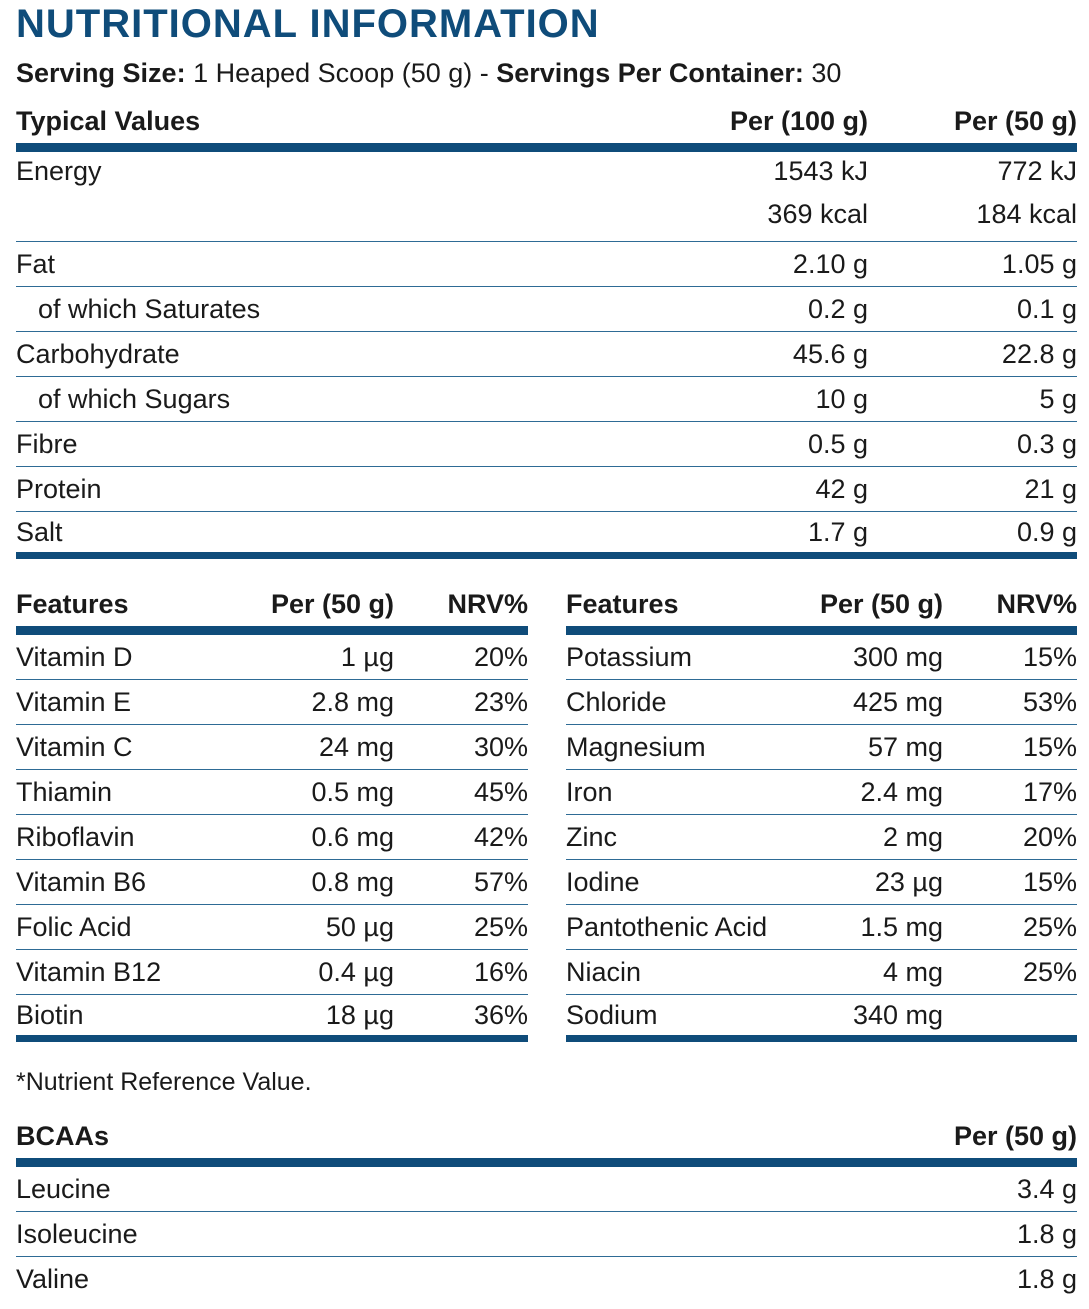 This screenshot has height=1309, width=1089. I want to click on header-nrv: NRV%, so click(487, 604).